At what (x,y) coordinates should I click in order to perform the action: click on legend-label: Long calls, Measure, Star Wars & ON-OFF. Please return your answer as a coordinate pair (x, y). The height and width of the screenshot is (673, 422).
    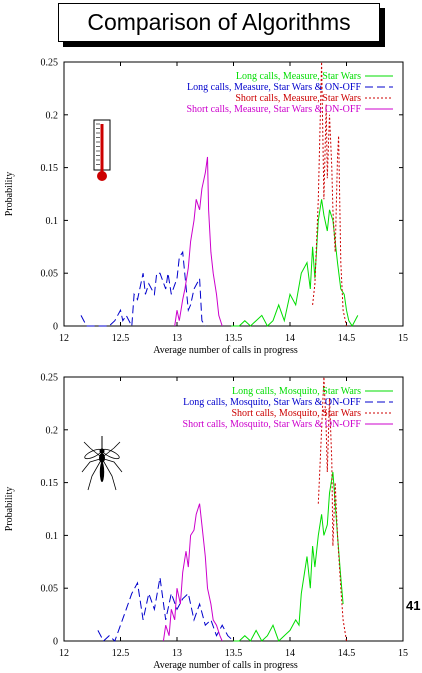
    Looking at the image, I should click on (274, 87).